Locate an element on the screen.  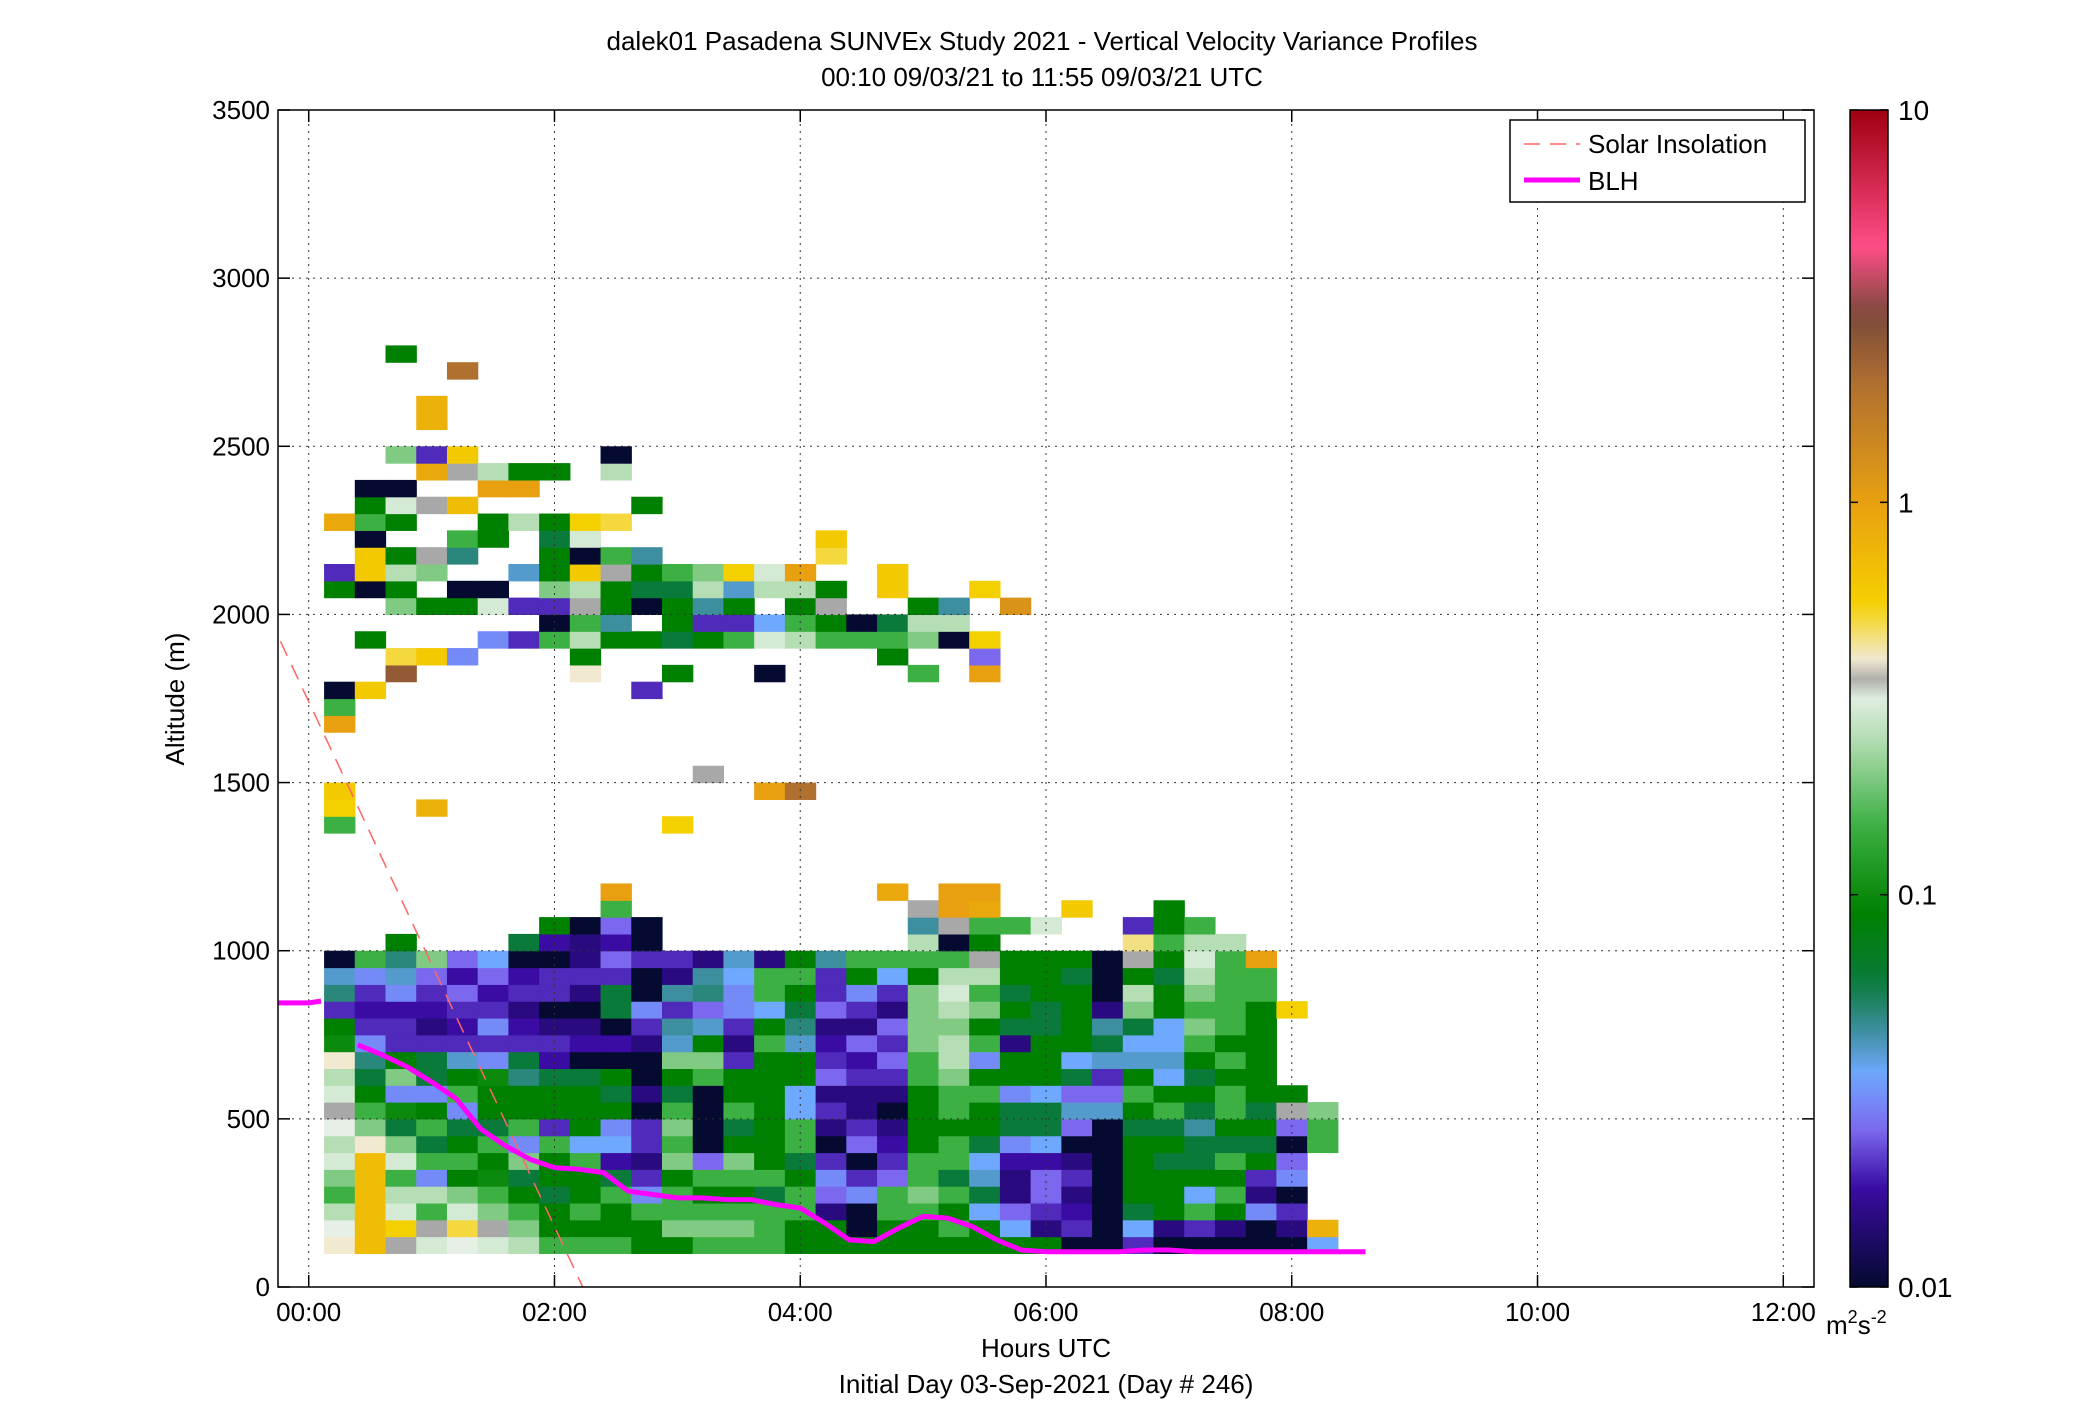
chart-subtitle: 00:10 09/03/21 to 11:55 09/03/21 UTC is located at coordinates (1042, 77).